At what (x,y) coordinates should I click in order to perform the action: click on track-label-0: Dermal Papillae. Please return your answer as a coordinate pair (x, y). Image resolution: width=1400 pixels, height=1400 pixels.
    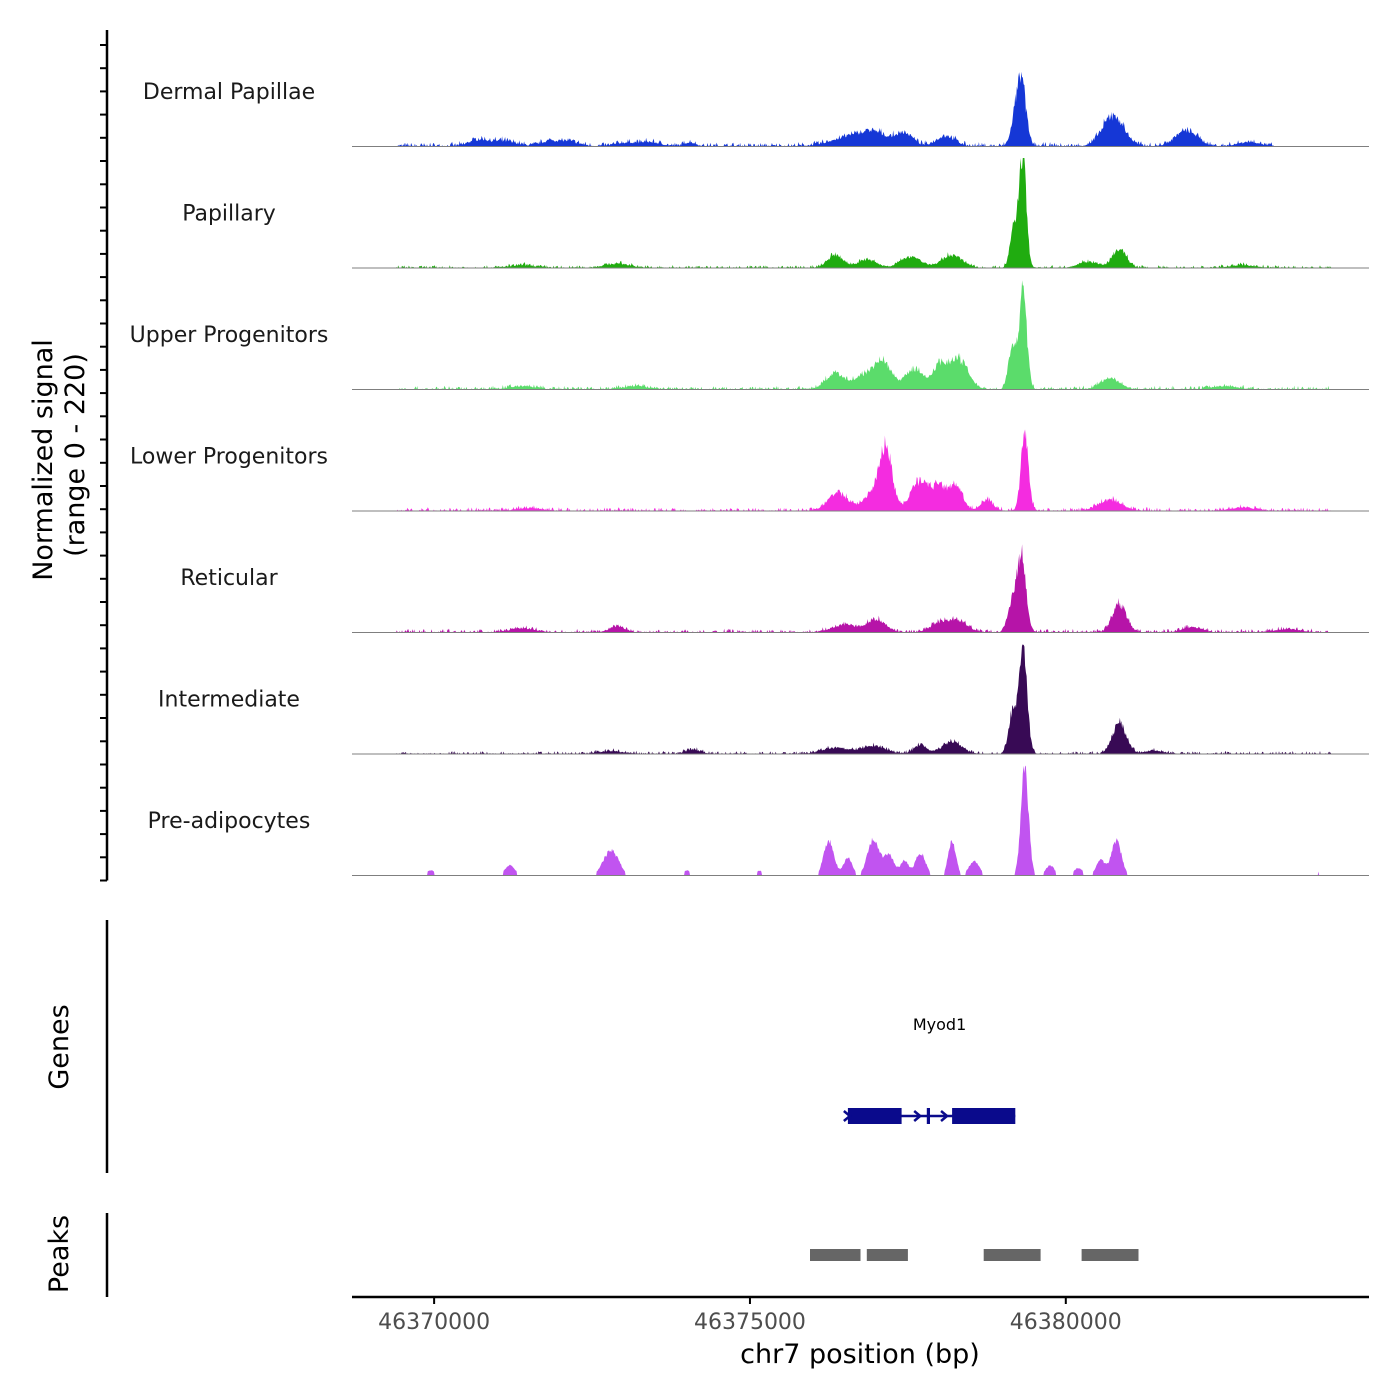
    Looking at the image, I should click on (229, 92).